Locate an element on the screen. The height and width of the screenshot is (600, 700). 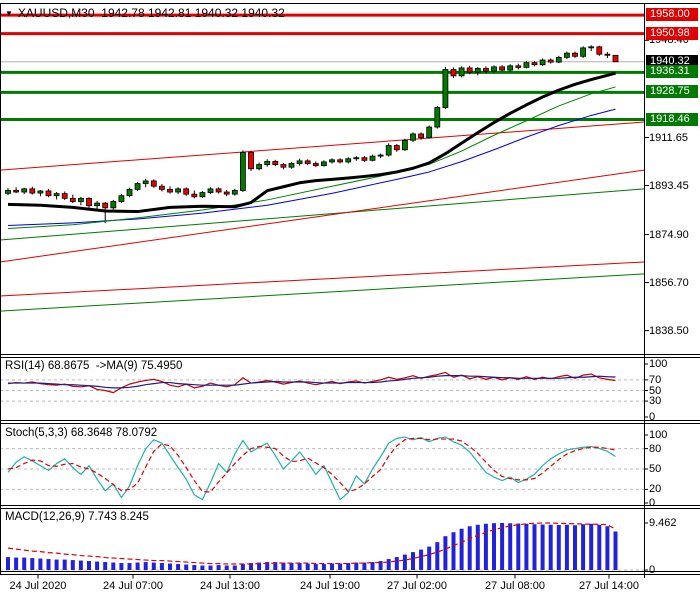
price-tick-label: 1856.70 is located at coordinates (669, 282).